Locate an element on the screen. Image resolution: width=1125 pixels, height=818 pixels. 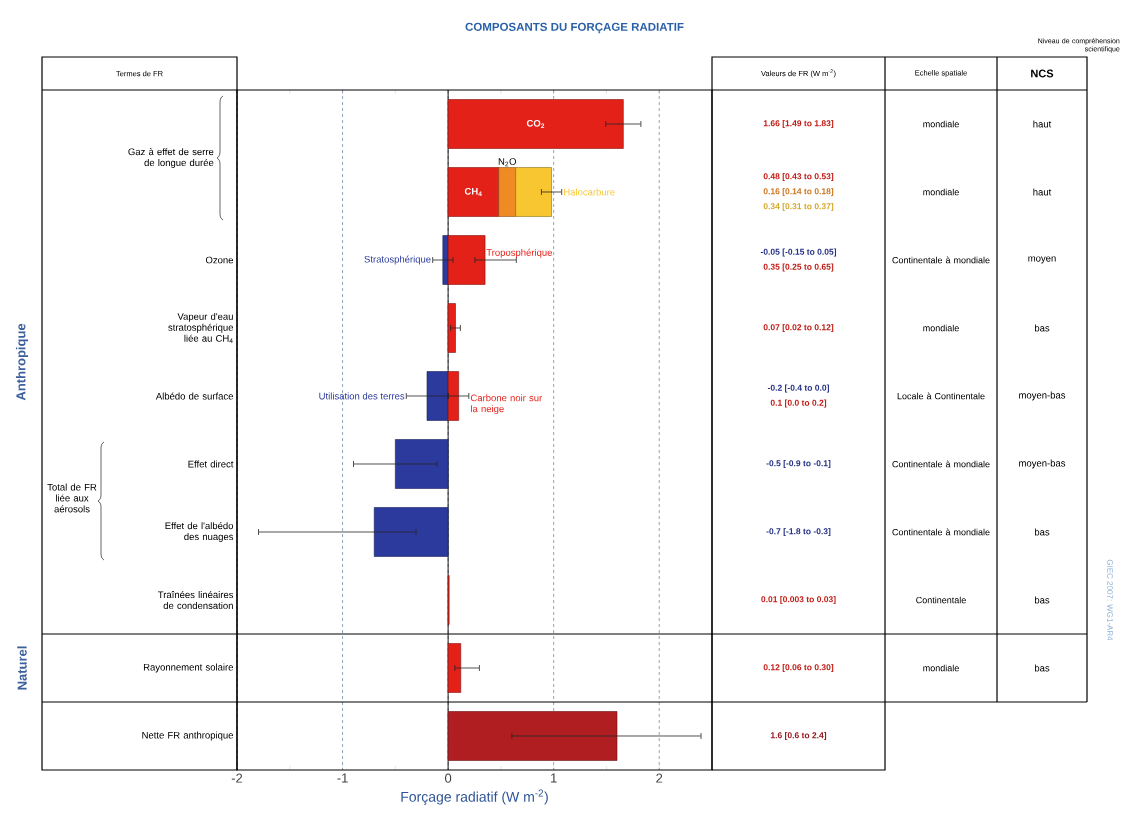
text: Anthropique is located at coordinates (22, 362).